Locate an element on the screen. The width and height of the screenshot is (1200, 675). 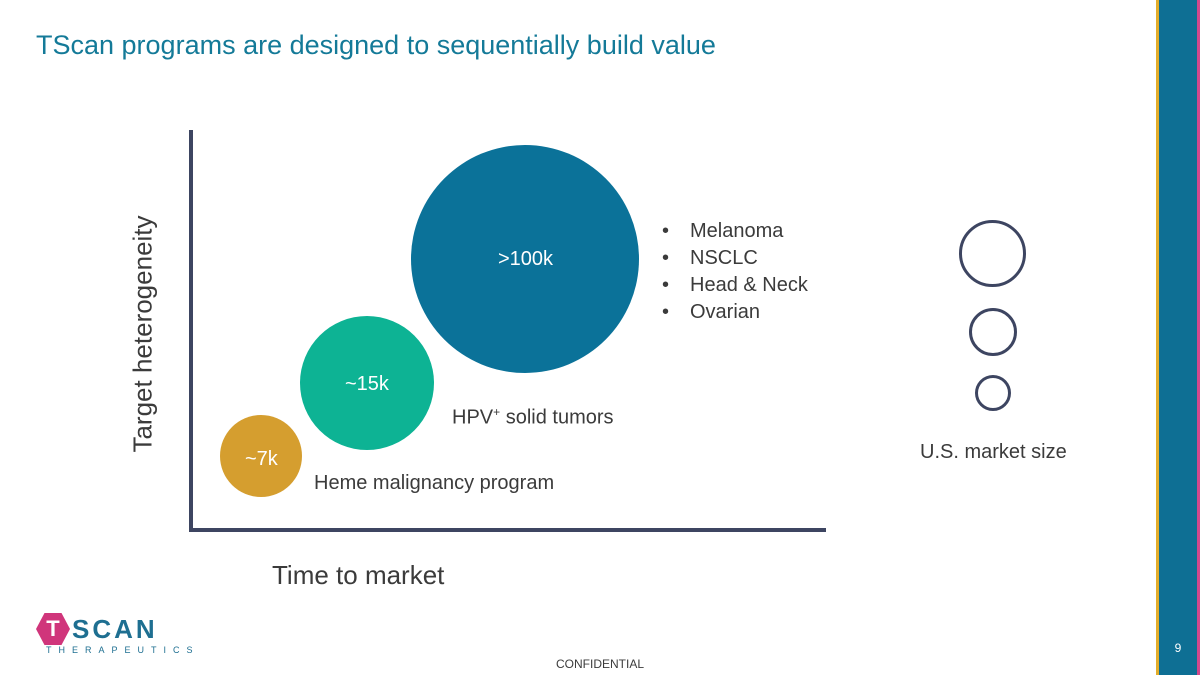
bubble-15k is located at coordinates (367, 383).